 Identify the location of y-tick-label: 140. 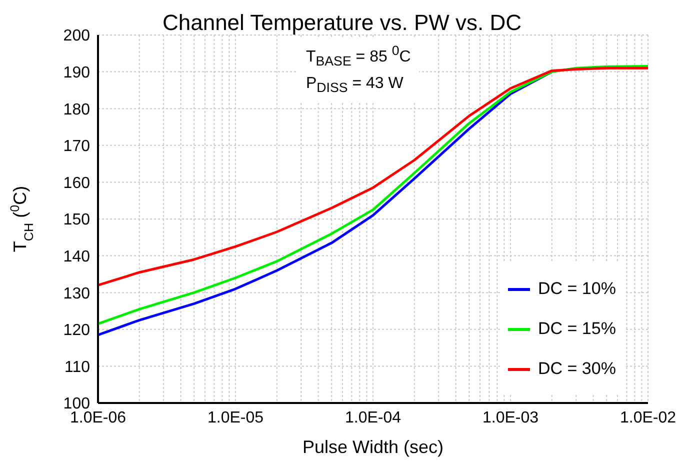
(76, 257).